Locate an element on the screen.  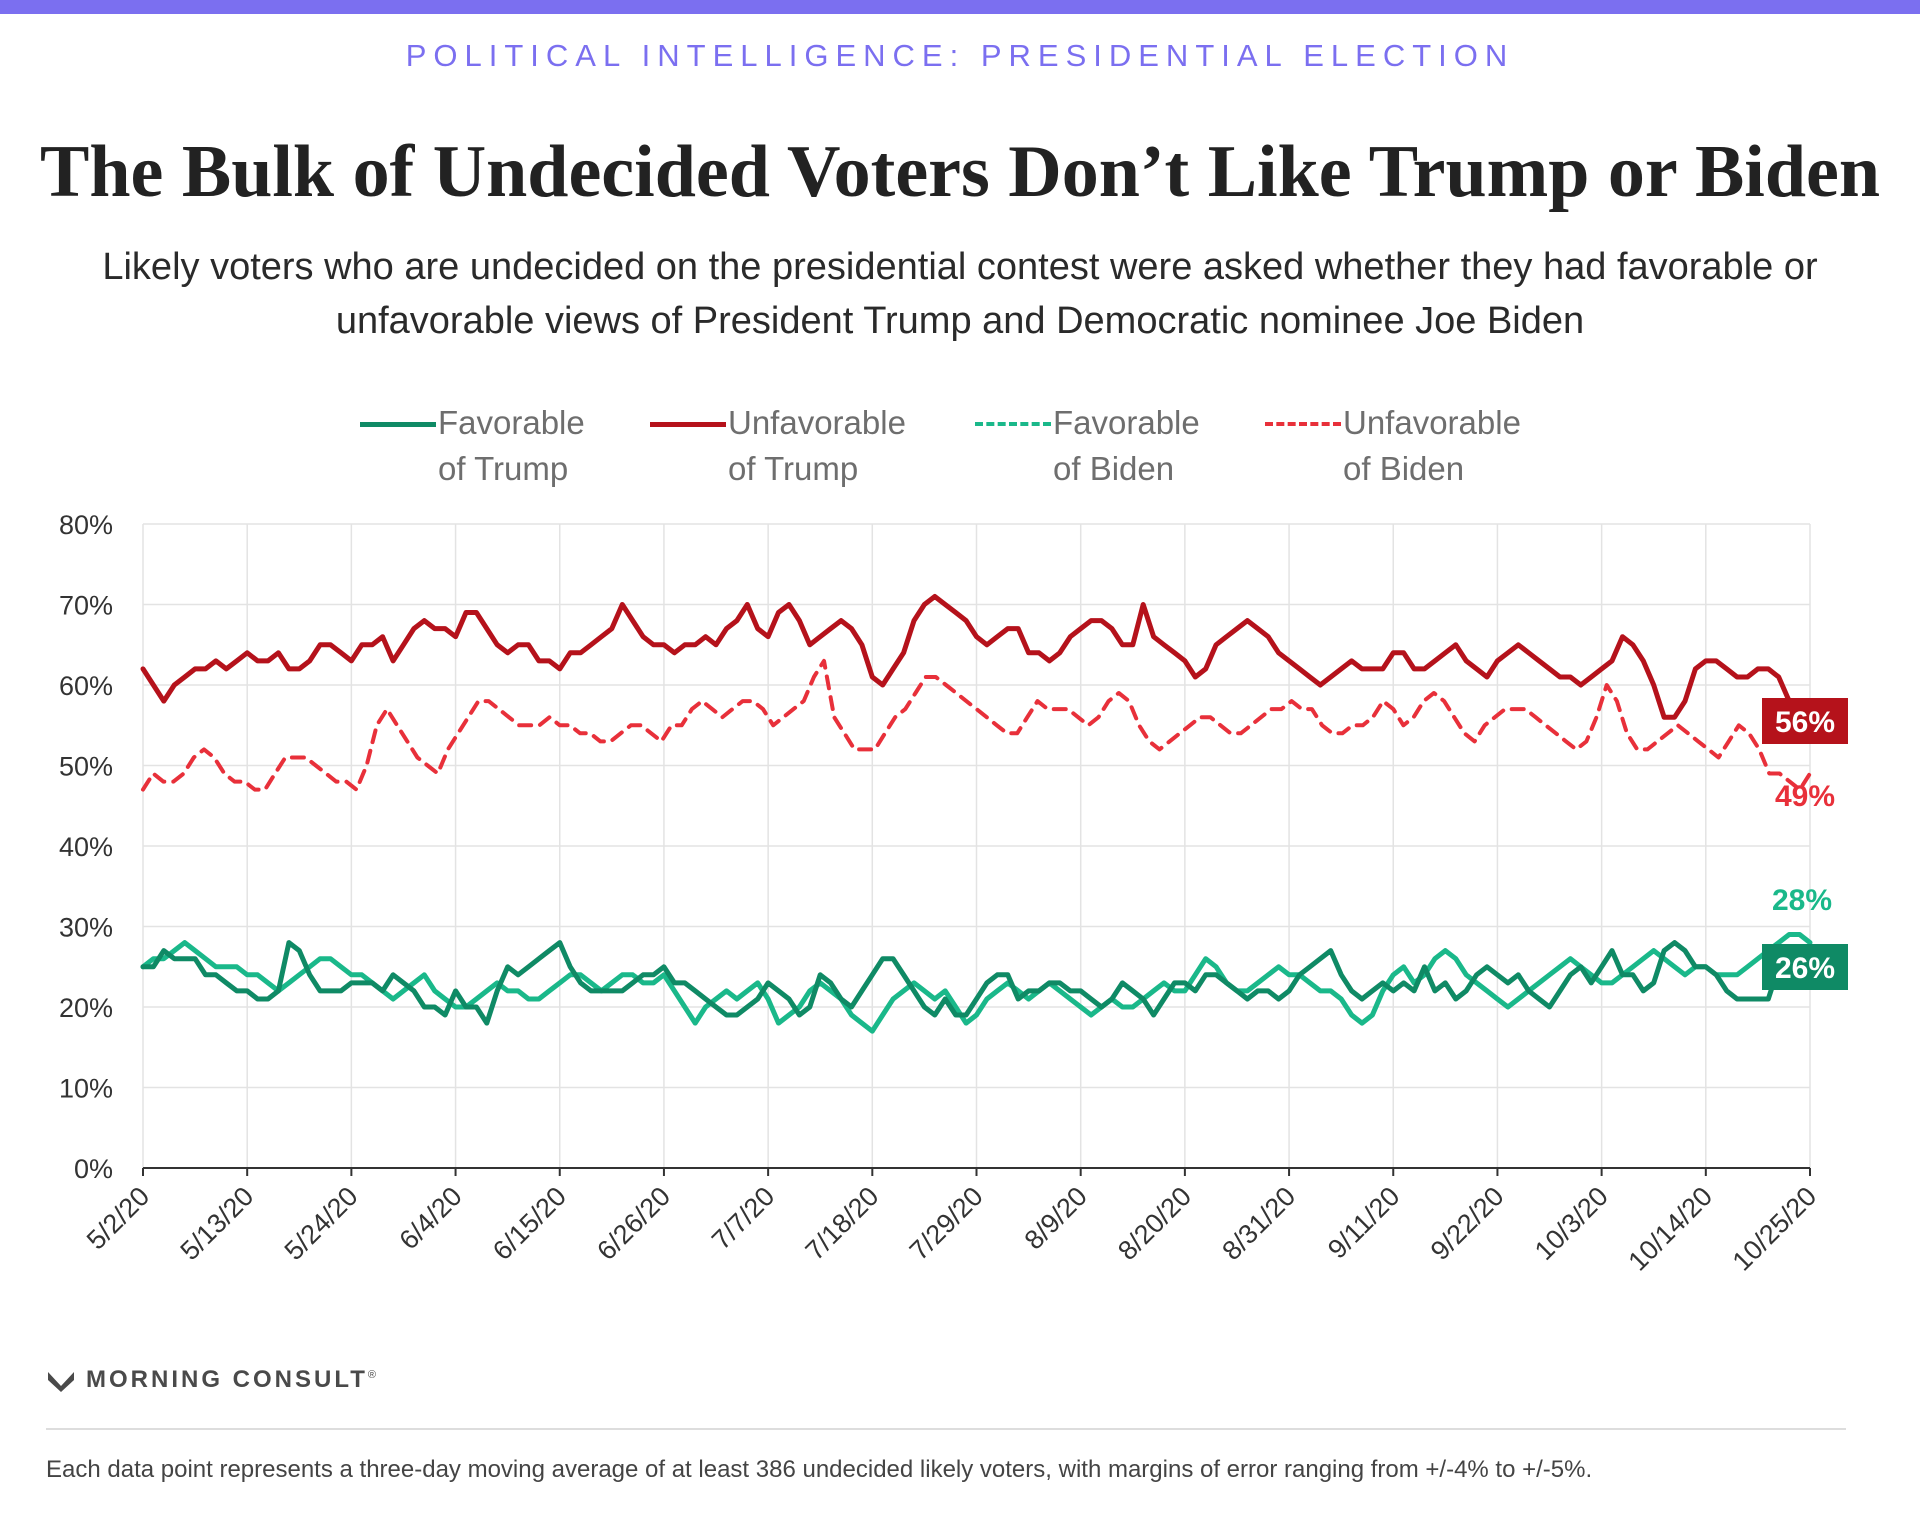
x-tick-label: 8/20/20 is located at coordinates (1154, 1223).